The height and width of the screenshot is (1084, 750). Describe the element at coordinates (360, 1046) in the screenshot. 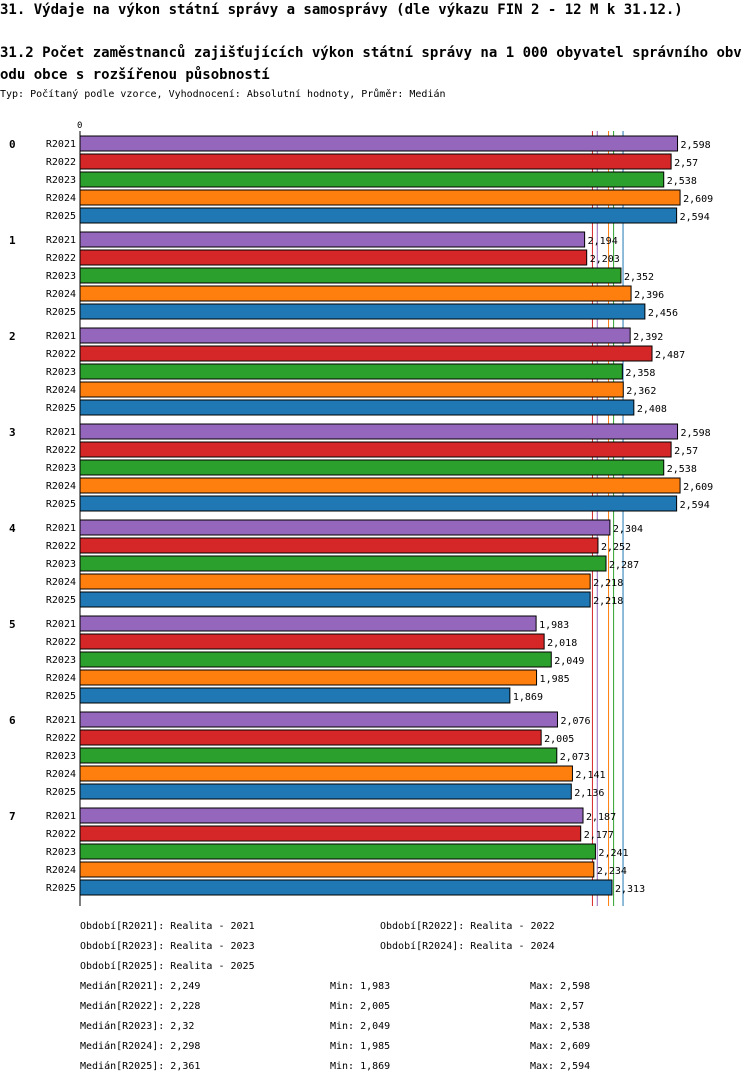

I see `min-r2024: Min: 1,985` at that location.